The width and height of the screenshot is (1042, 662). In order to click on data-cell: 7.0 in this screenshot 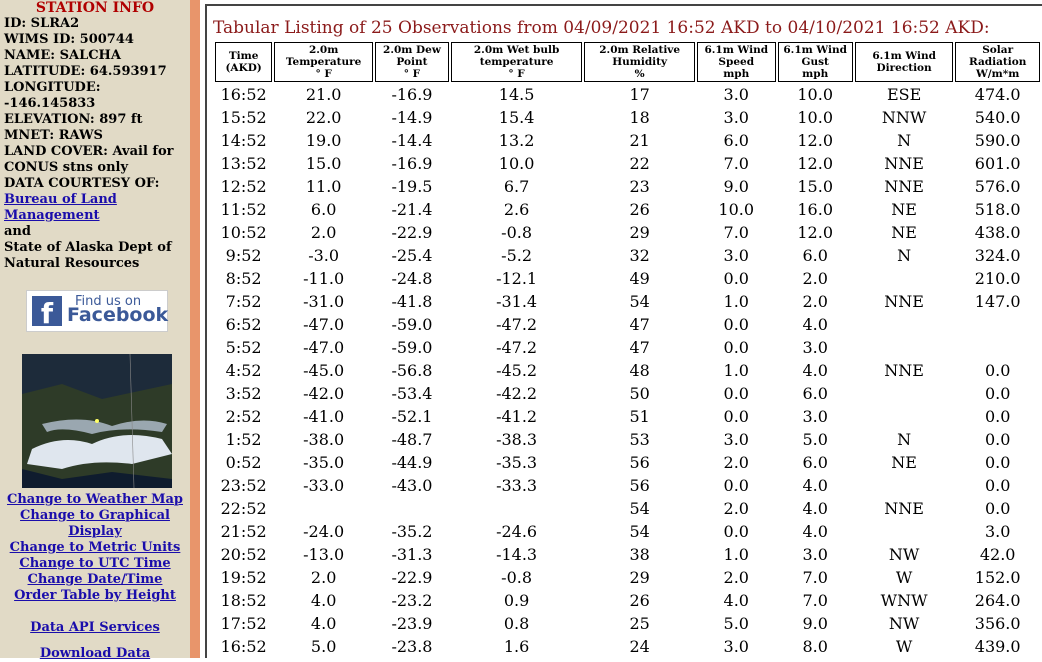, I will do `click(815, 577)`.